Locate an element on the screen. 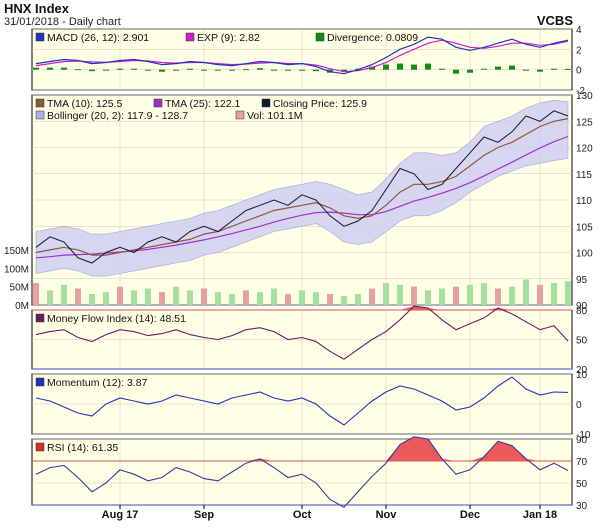 This screenshot has height=530, width=600. x-tick-label: Nov is located at coordinates (387, 515).